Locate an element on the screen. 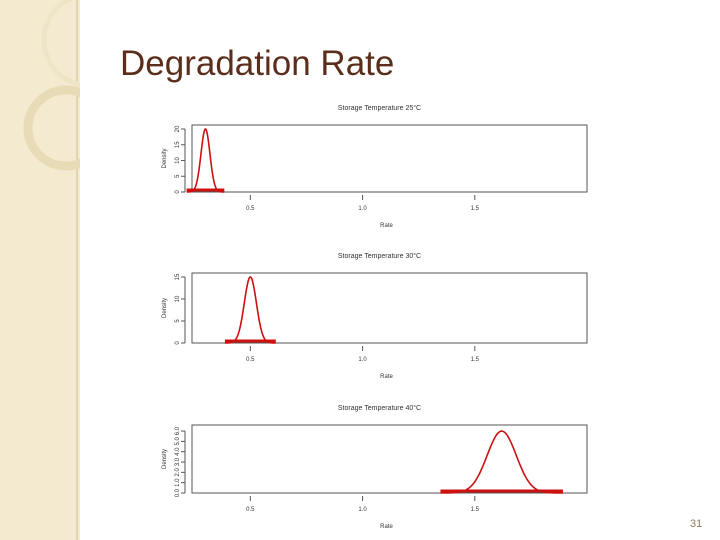 The image size is (720, 540). plot-title: Storage Temperature 40°C is located at coordinates (379, 408).